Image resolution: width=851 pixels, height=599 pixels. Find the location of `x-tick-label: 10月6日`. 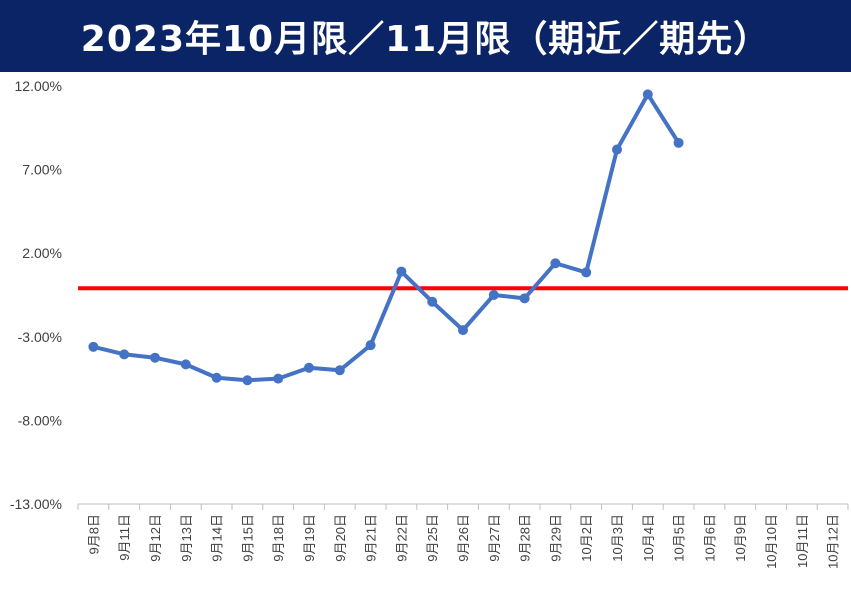

x-tick-label: 10月6日 is located at coordinates (709, 538).